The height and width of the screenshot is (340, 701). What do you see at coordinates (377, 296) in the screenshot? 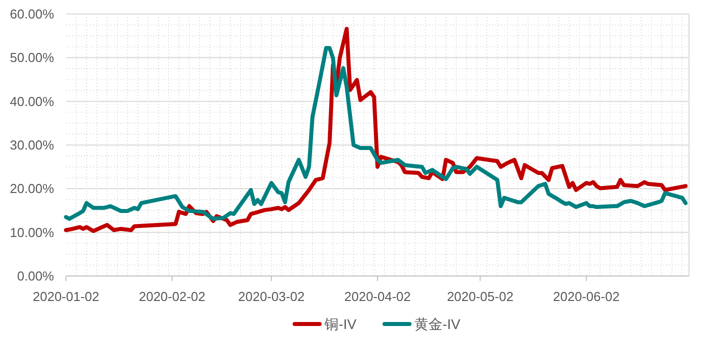
I see `x-tick-label: 2020-04-02` at bounding box center [377, 296].